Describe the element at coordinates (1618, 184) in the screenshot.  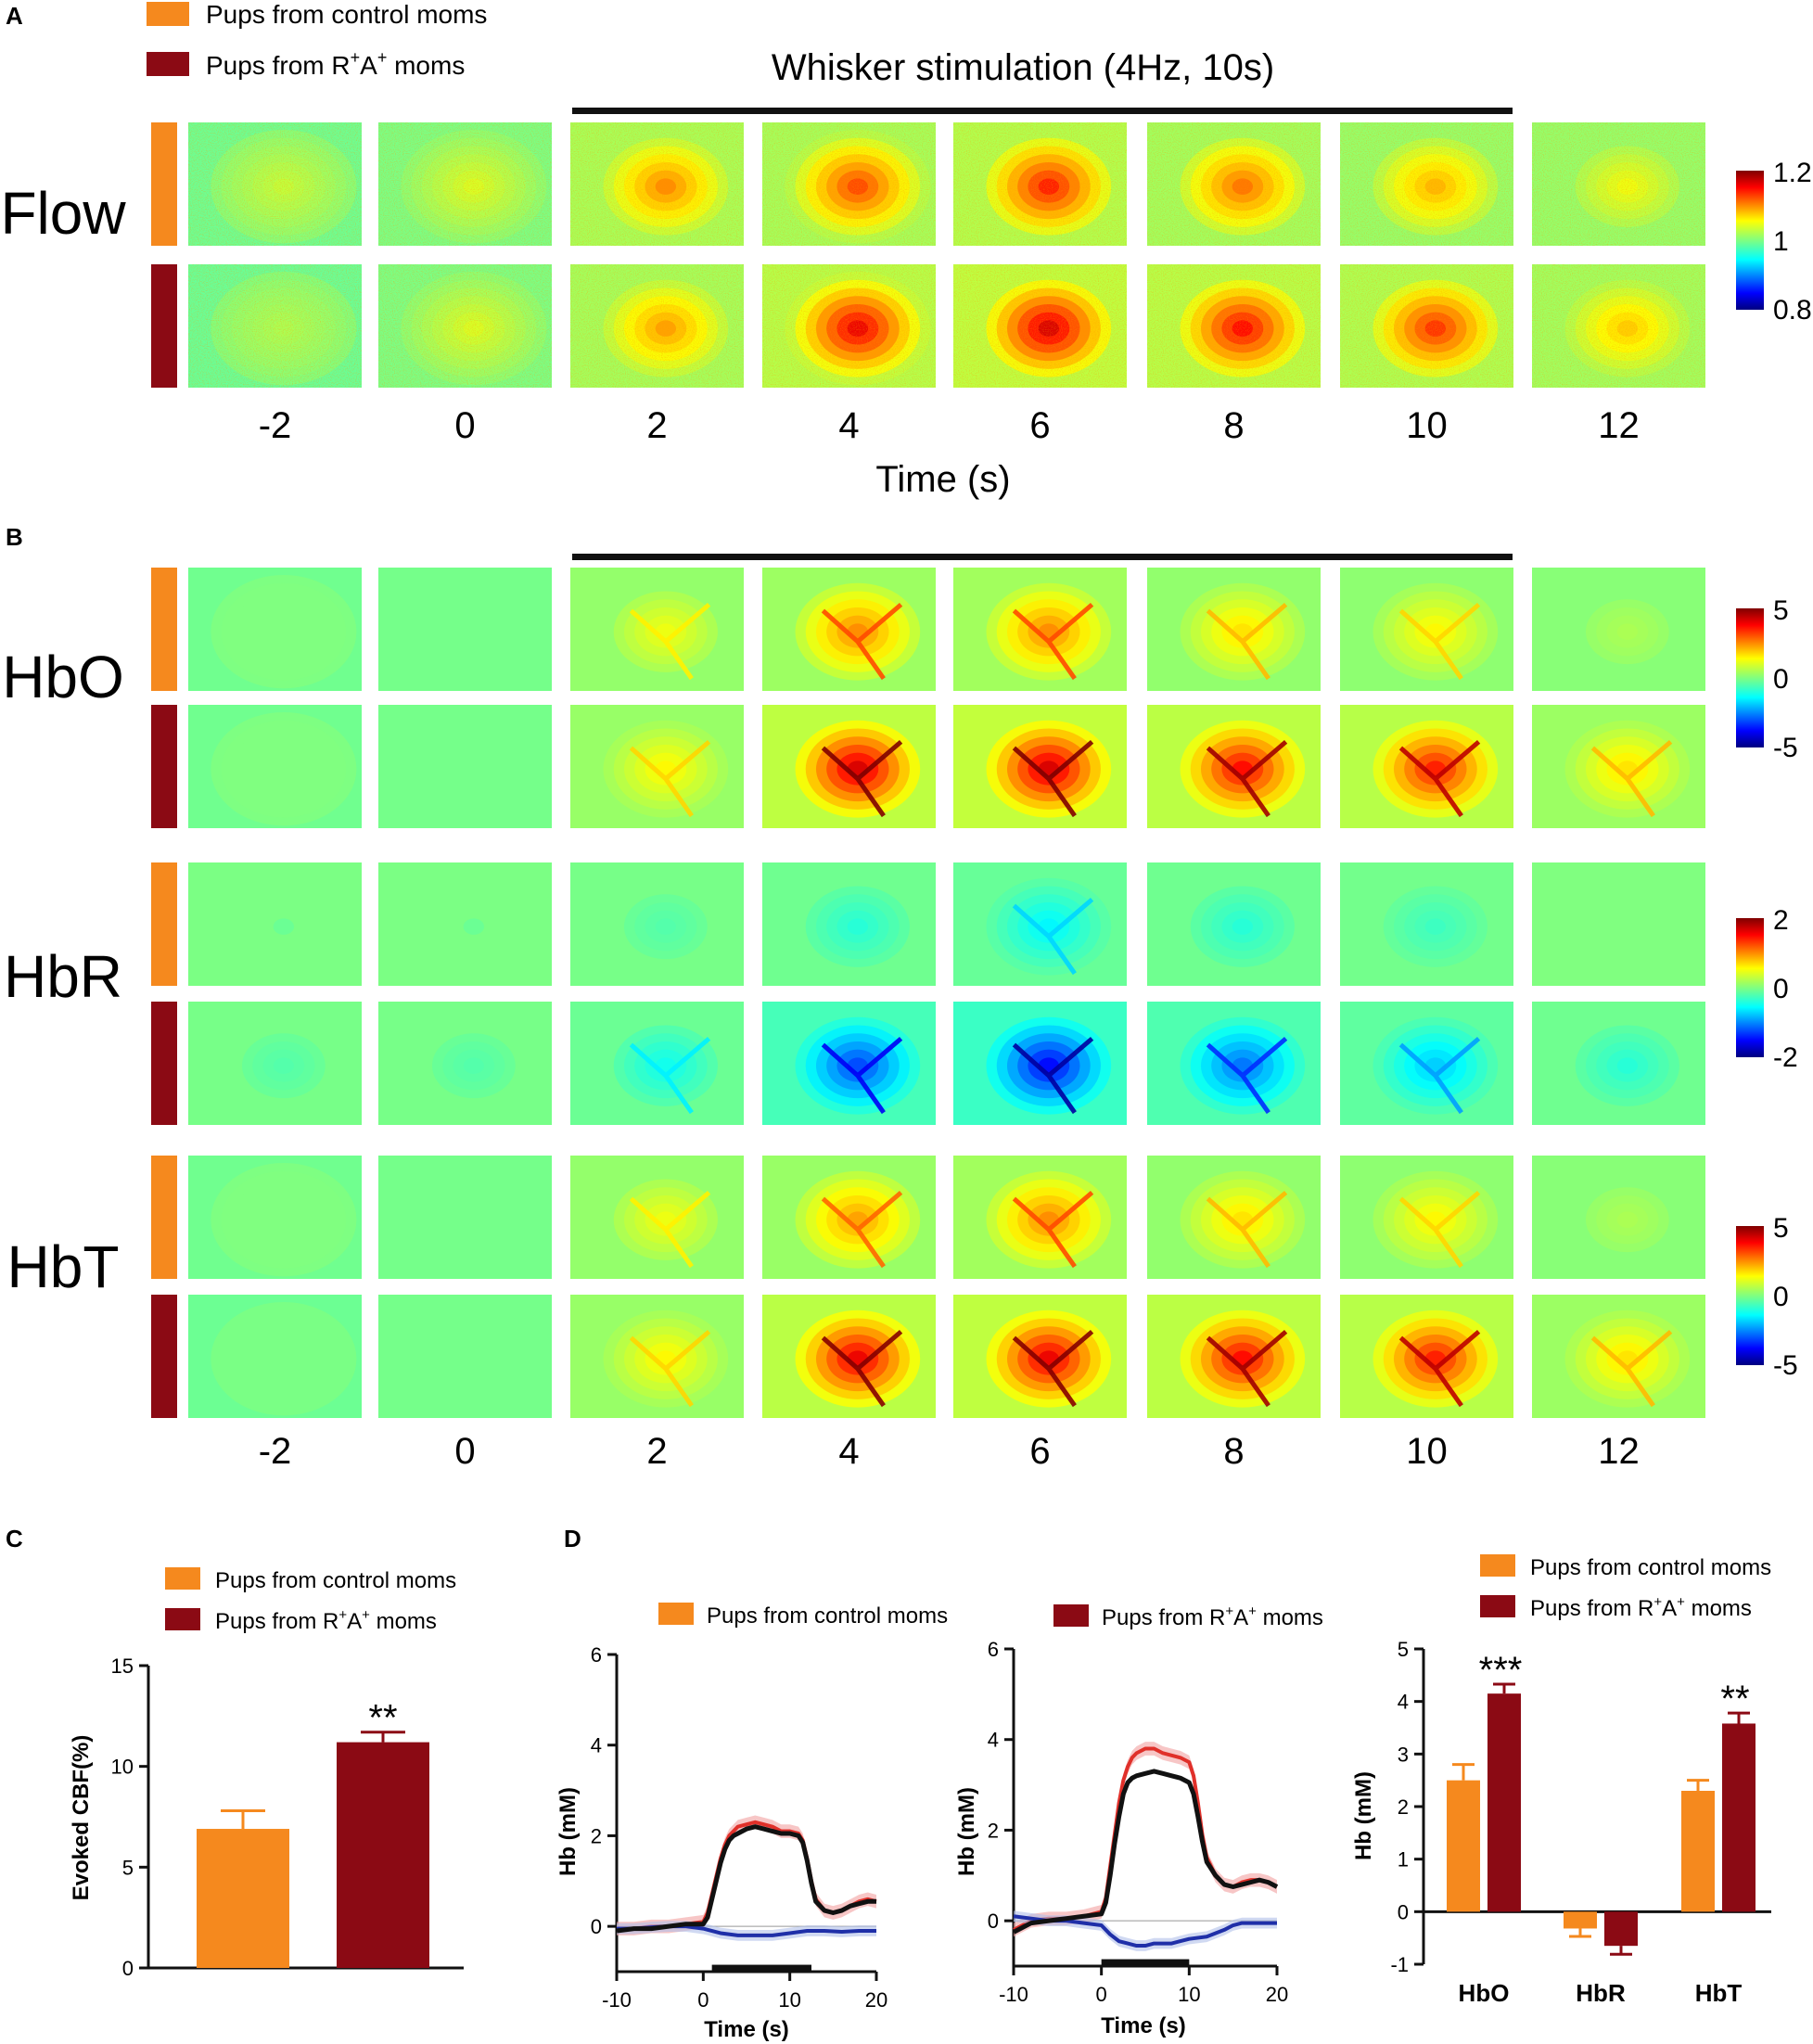
I see `map-flow-control-t12` at that location.